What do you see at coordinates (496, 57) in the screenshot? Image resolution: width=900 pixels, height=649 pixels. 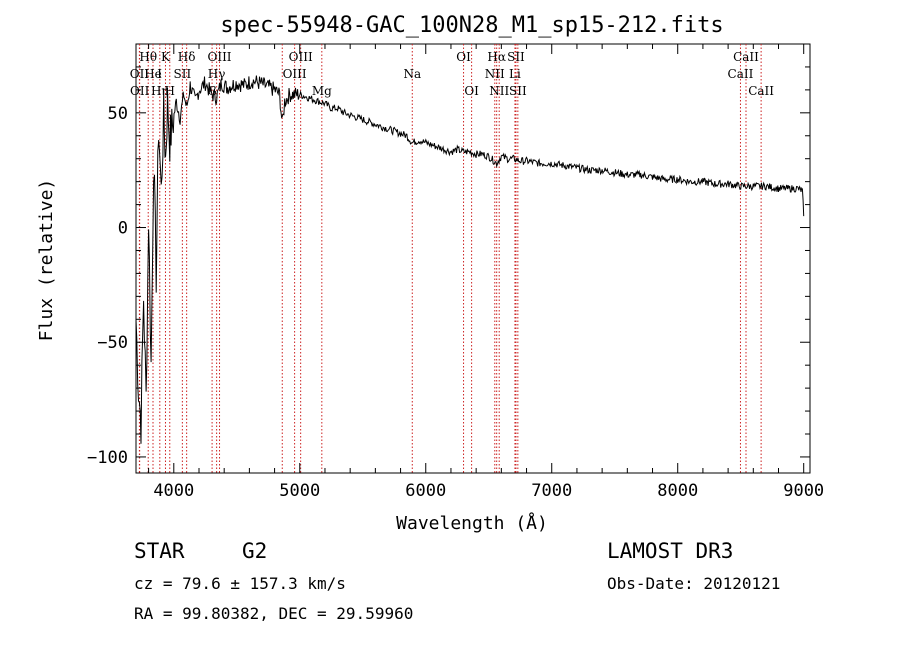 I see `line-id-label: Hα` at bounding box center [496, 57].